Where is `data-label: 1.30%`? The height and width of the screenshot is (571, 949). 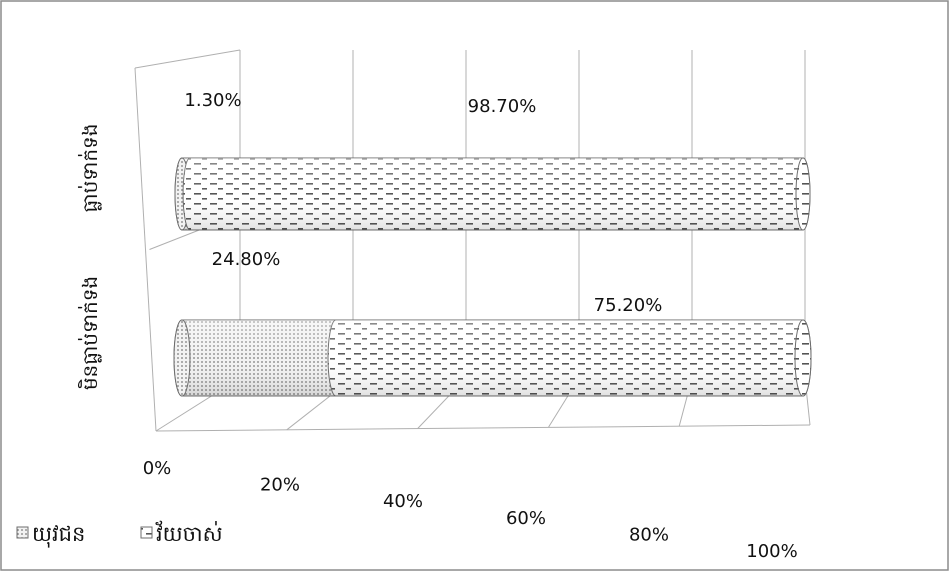
data-label: 1.30% is located at coordinates (212, 100).